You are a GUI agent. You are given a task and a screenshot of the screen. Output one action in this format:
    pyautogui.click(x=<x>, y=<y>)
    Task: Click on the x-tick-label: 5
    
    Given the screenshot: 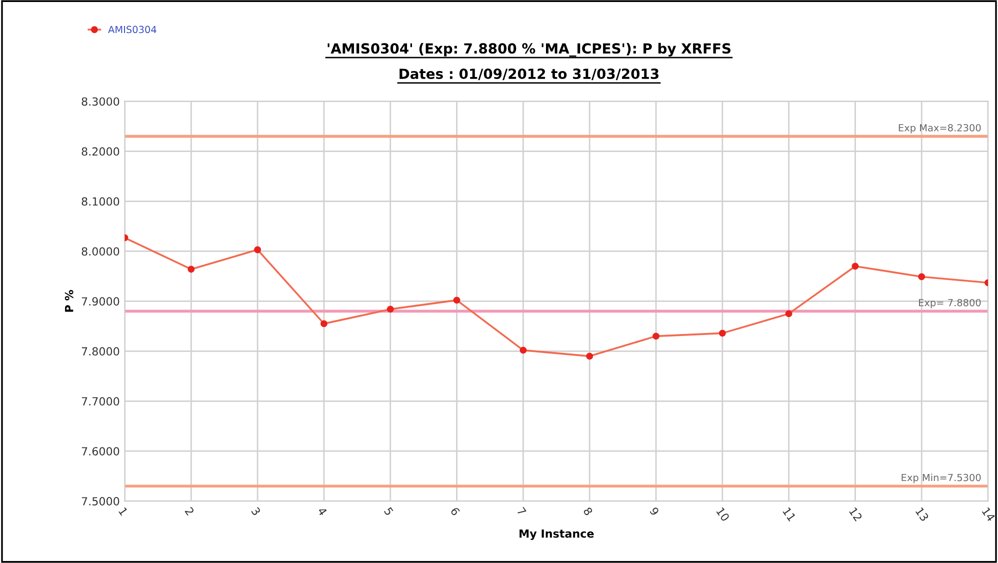 What is the action you would take?
    pyautogui.click(x=389, y=511)
    